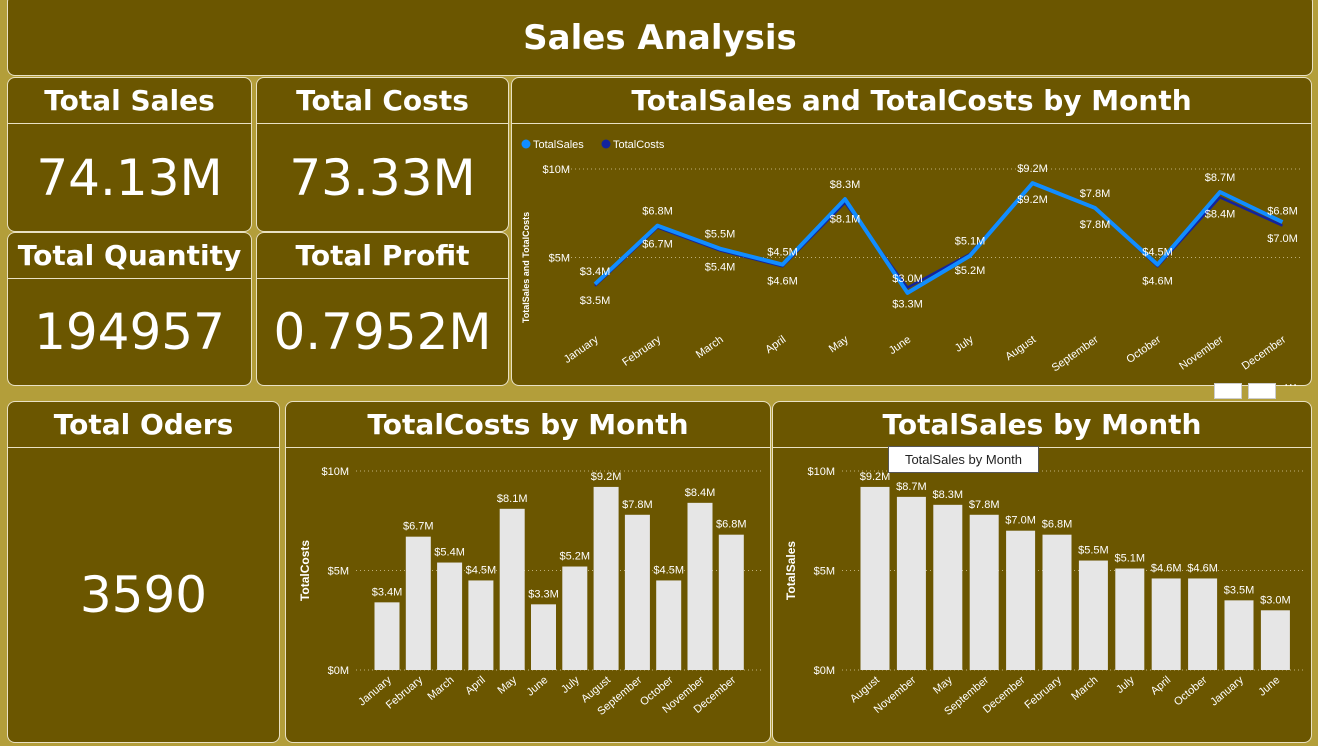 This screenshot has width=1318, height=746. Describe the element at coordinates (129, 154) in the screenshot. I see `kpi-total-sales: Total Sales 74.13M` at that location.